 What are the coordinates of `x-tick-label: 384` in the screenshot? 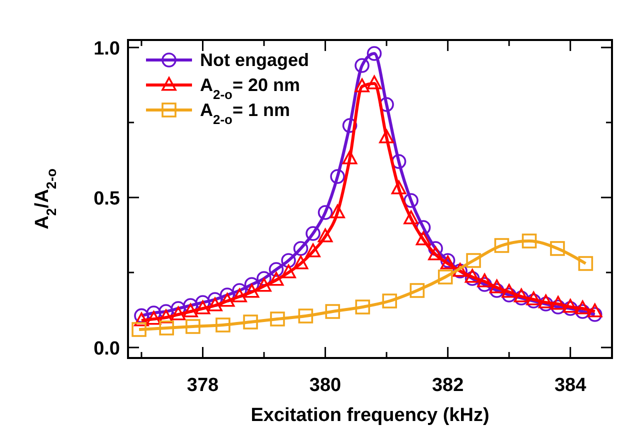 It's located at (570, 385).